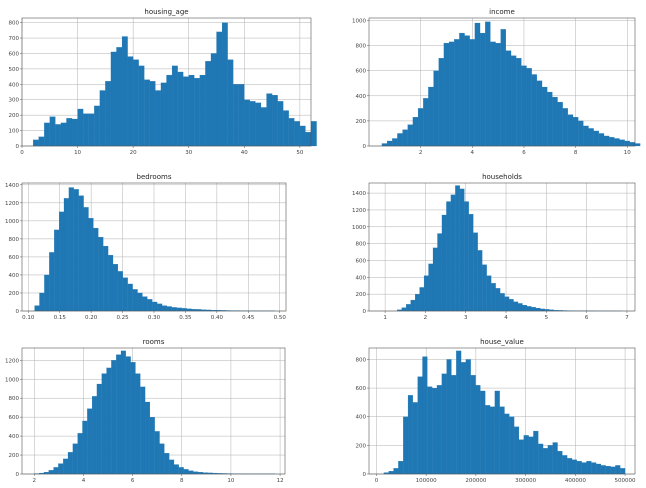 The height and width of the screenshot is (488, 646). Describe the element at coordinates (359, 22) in the screenshot. I see `y-tick-label: 1000` at that location.